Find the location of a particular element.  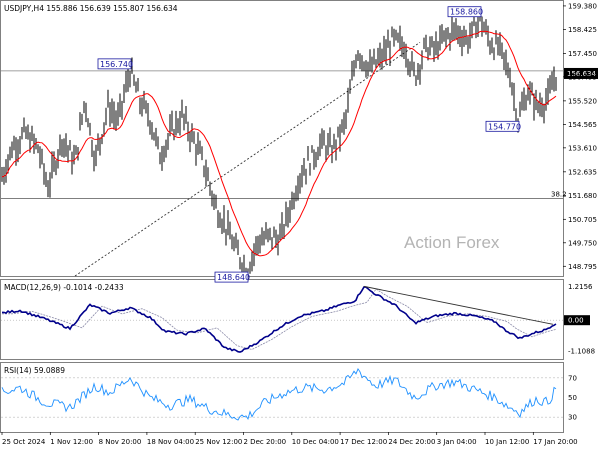

x-tick-label: 17 Jan 20:00 is located at coordinates (555, 442).